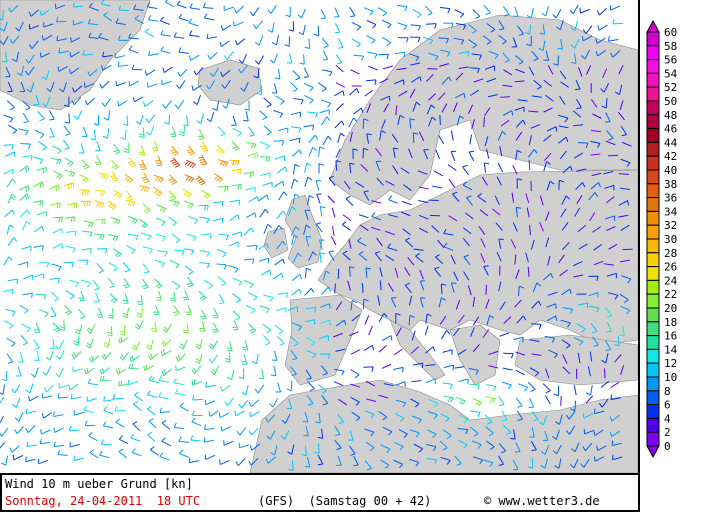 The width and height of the screenshot is (704, 513). Describe the element at coordinates (653, 232) in the screenshot. I see `legend-swatch` at that location.